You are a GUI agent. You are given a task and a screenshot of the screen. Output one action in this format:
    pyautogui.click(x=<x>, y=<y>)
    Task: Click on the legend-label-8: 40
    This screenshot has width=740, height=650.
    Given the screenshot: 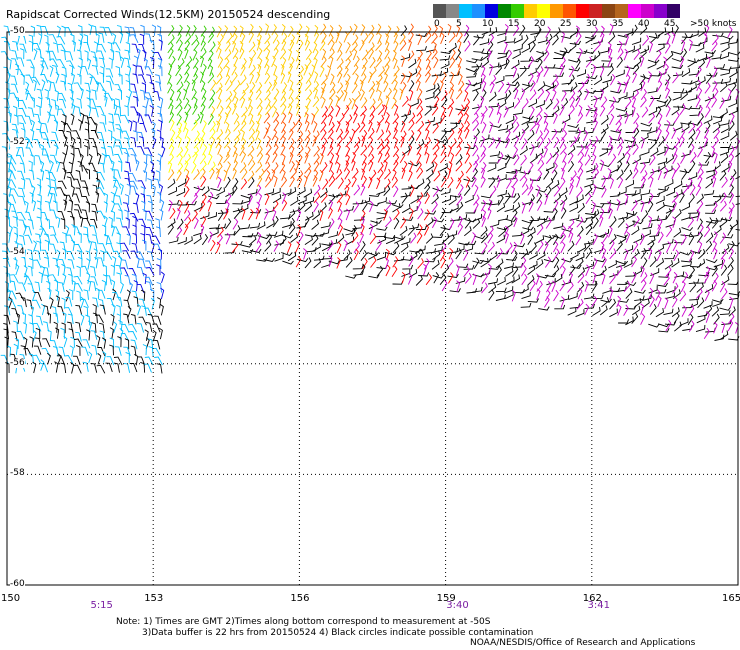 What is the action you would take?
    pyautogui.click(x=644, y=24)
    